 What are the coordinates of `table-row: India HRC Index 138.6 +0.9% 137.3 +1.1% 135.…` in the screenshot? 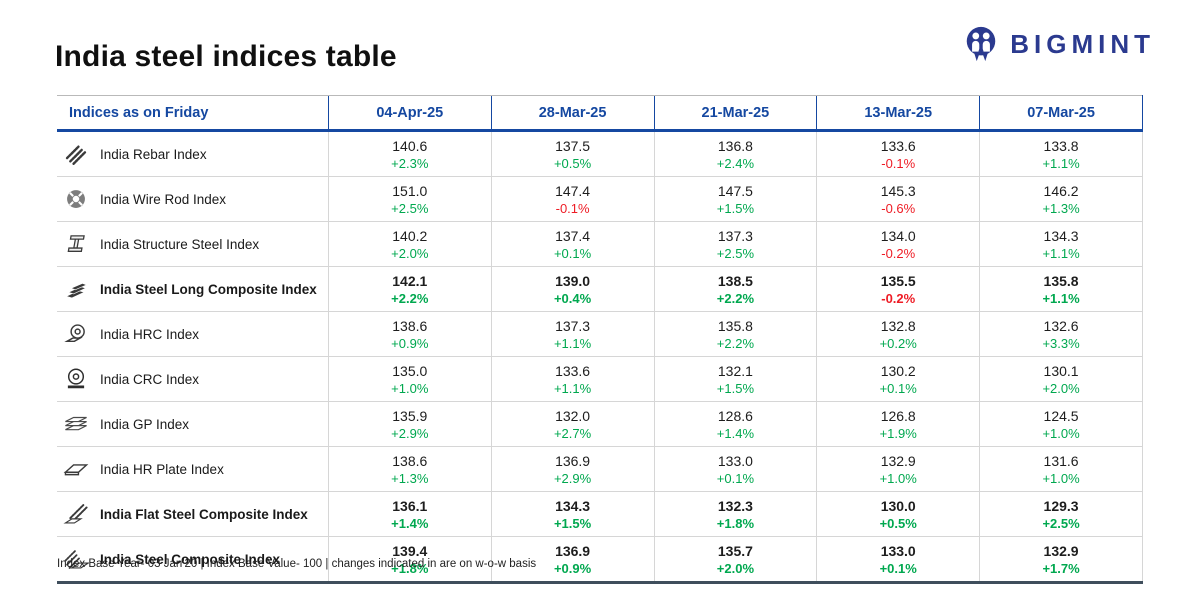 It's located at (600, 334).